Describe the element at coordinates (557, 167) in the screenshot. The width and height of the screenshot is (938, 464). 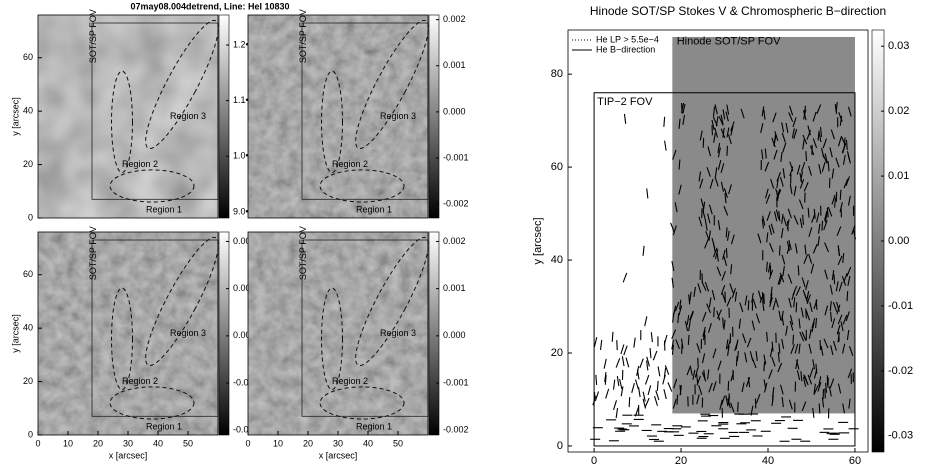
I see `y-tick-label: 60` at that location.